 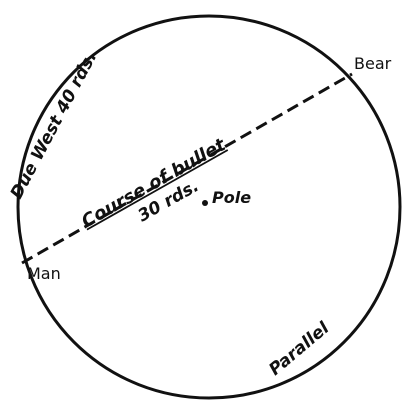 What do you see at coordinates (54, 125) in the screenshot?
I see `due-west-label: Due West 40 rds.` at bounding box center [54, 125].